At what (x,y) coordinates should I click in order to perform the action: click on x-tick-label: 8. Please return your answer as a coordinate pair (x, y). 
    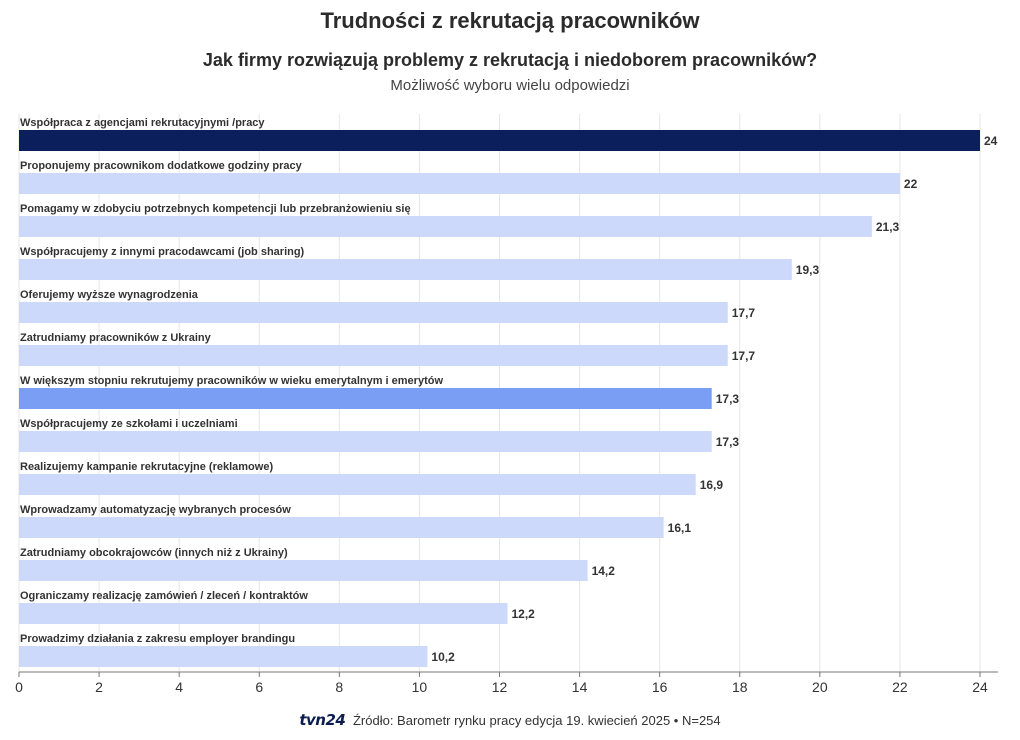
    Looking at the image, I should click on (339, 687).